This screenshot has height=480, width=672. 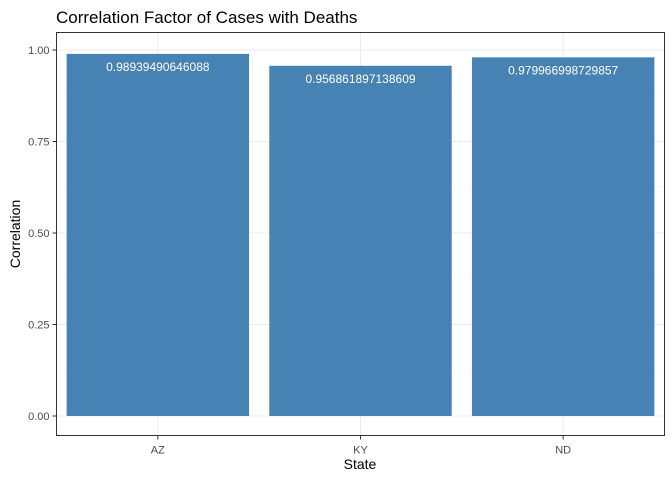 I want to click on y-axis: 0.00 0.25 0.50 0.75 1.00, so click(x=42, y=234).